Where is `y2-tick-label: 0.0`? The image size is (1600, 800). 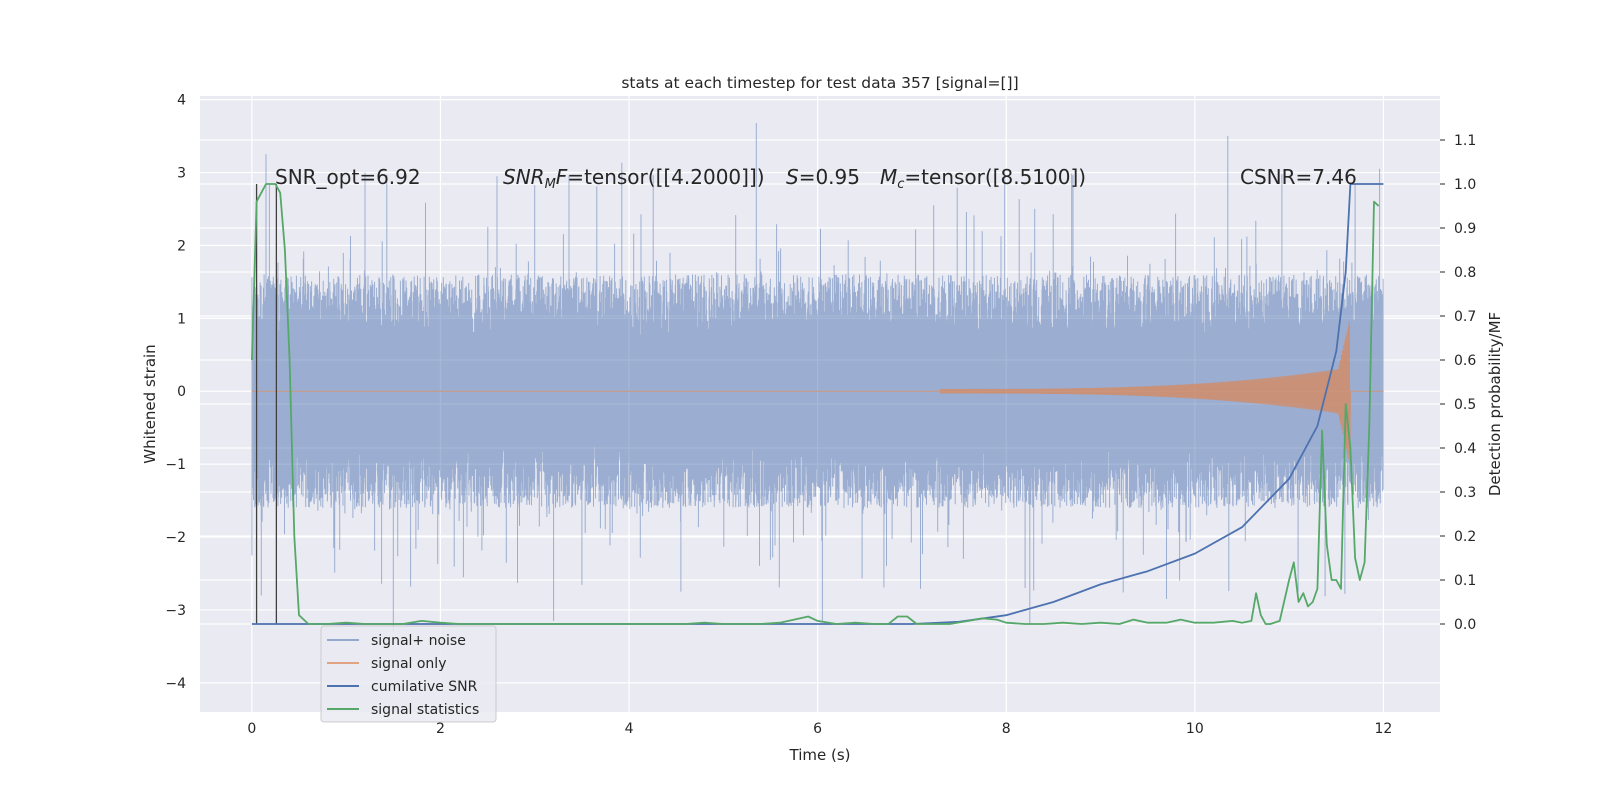 y2-tick-label: 0.0 is located at coordinates (1465, 625).